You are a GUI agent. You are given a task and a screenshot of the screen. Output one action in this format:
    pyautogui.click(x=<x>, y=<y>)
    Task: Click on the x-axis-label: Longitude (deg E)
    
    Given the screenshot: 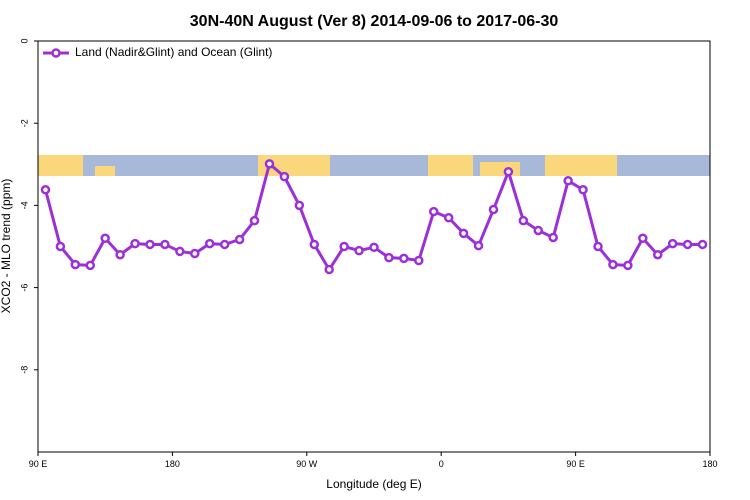 What is the action you would take?
    pyautogui.click(x=373, y=484)
    